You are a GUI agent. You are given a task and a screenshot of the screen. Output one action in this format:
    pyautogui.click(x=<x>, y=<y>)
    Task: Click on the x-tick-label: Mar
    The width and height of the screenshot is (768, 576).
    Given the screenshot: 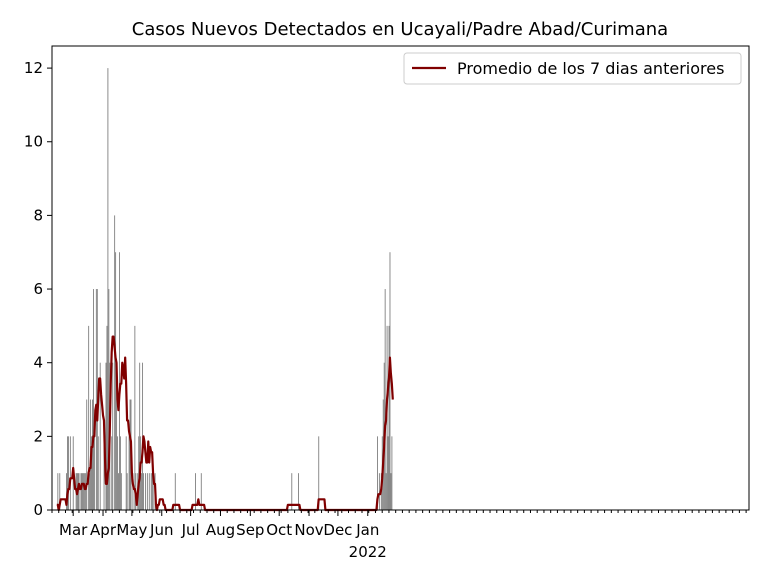 What is the action you would take?
    pyautogui.click(x=73, y=530)
    